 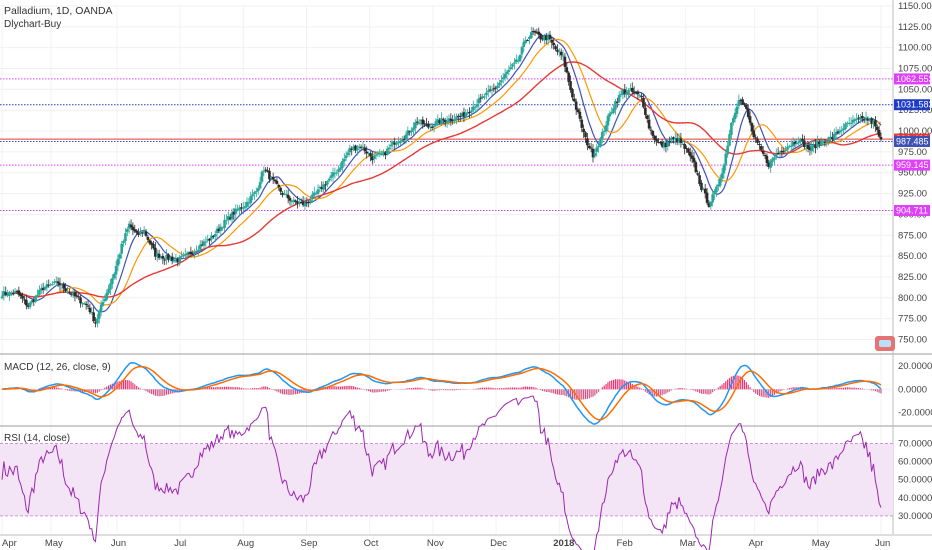 What do you see at coordinates (912, 298) in the screenshot?
I see `price-tick-label: 800.00` at bounding box center [912, 298].